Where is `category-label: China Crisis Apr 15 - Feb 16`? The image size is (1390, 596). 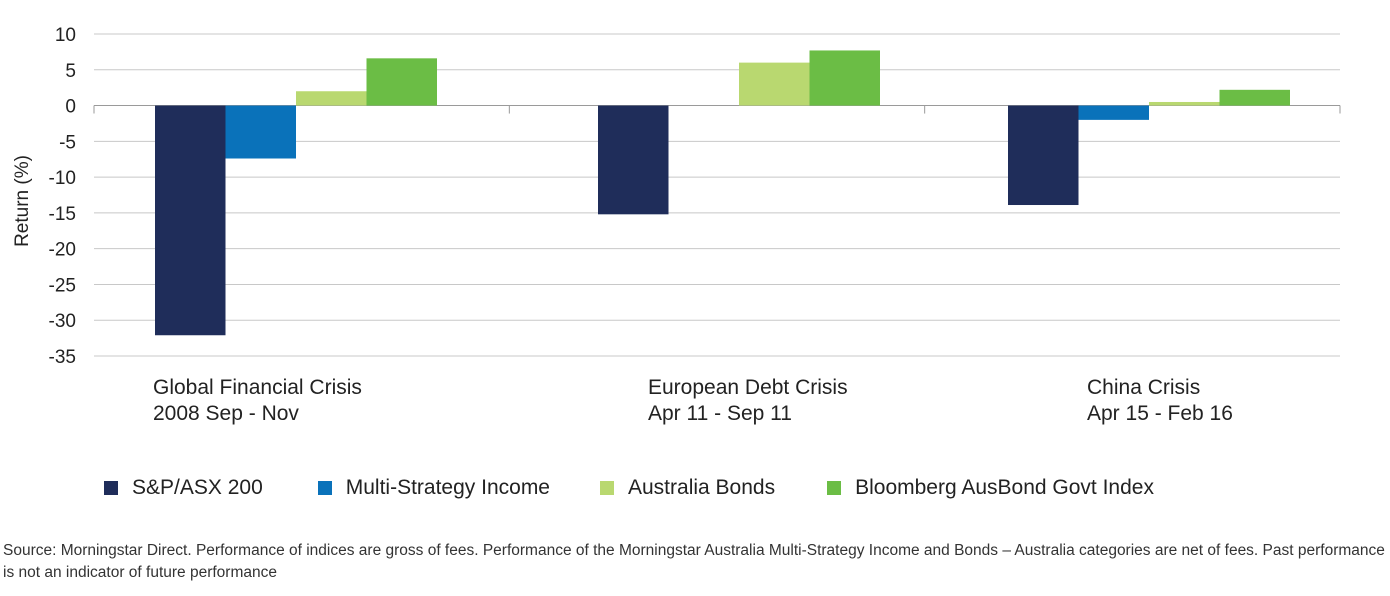
category-label: China Crisis Apr 15 - Feb 16 is located at coordinates (1160, 400).